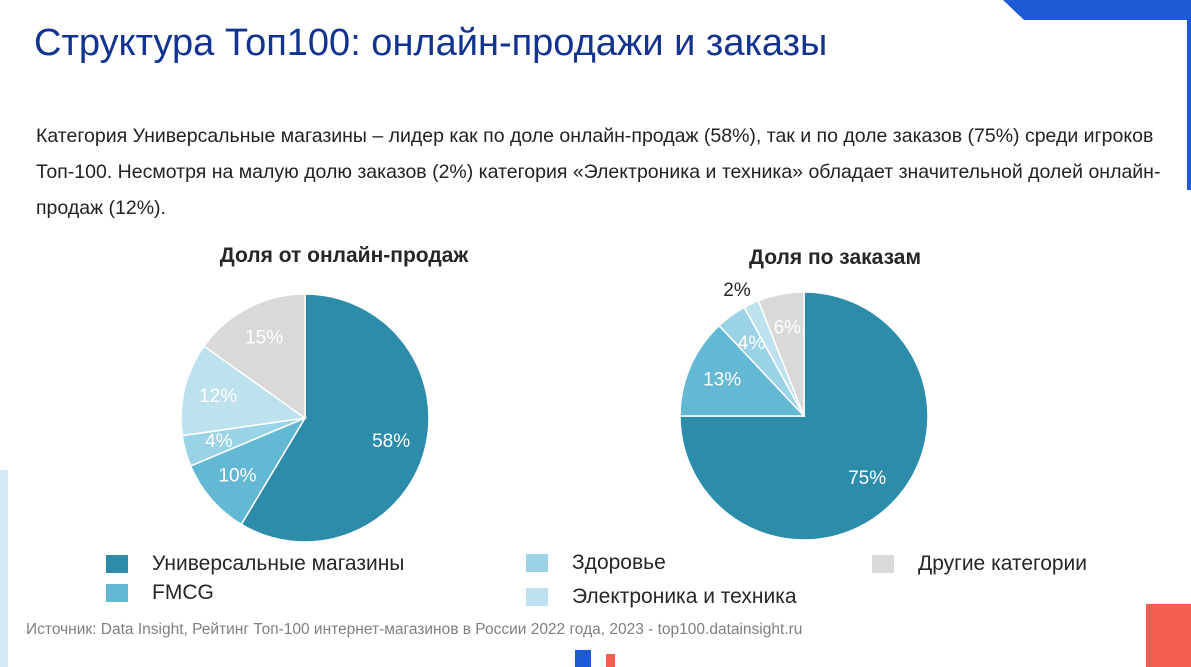 Image resolution: width=1191 pixels, height=667 pixels. Describe the element at coordinates (344, 255) in the screenshot. I see `chart-title-online-sales: Доля от онлайн-продаж` at that location.